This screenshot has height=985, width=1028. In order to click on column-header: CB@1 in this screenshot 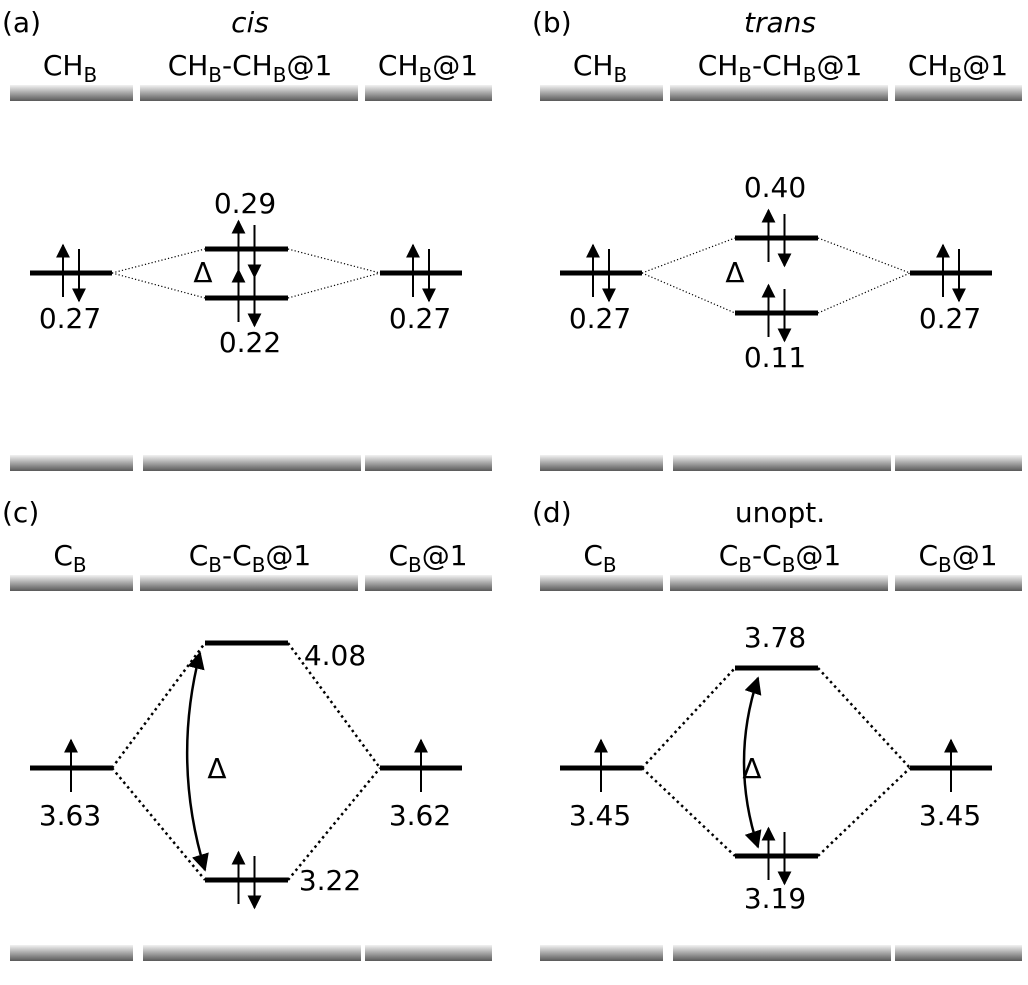, I will do `click(427, 558)`.